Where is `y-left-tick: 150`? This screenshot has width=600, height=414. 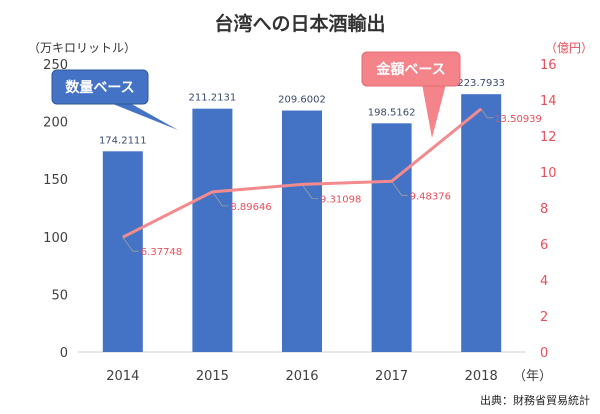
y-left-tick: 150 is located at coordinates (55, 180).